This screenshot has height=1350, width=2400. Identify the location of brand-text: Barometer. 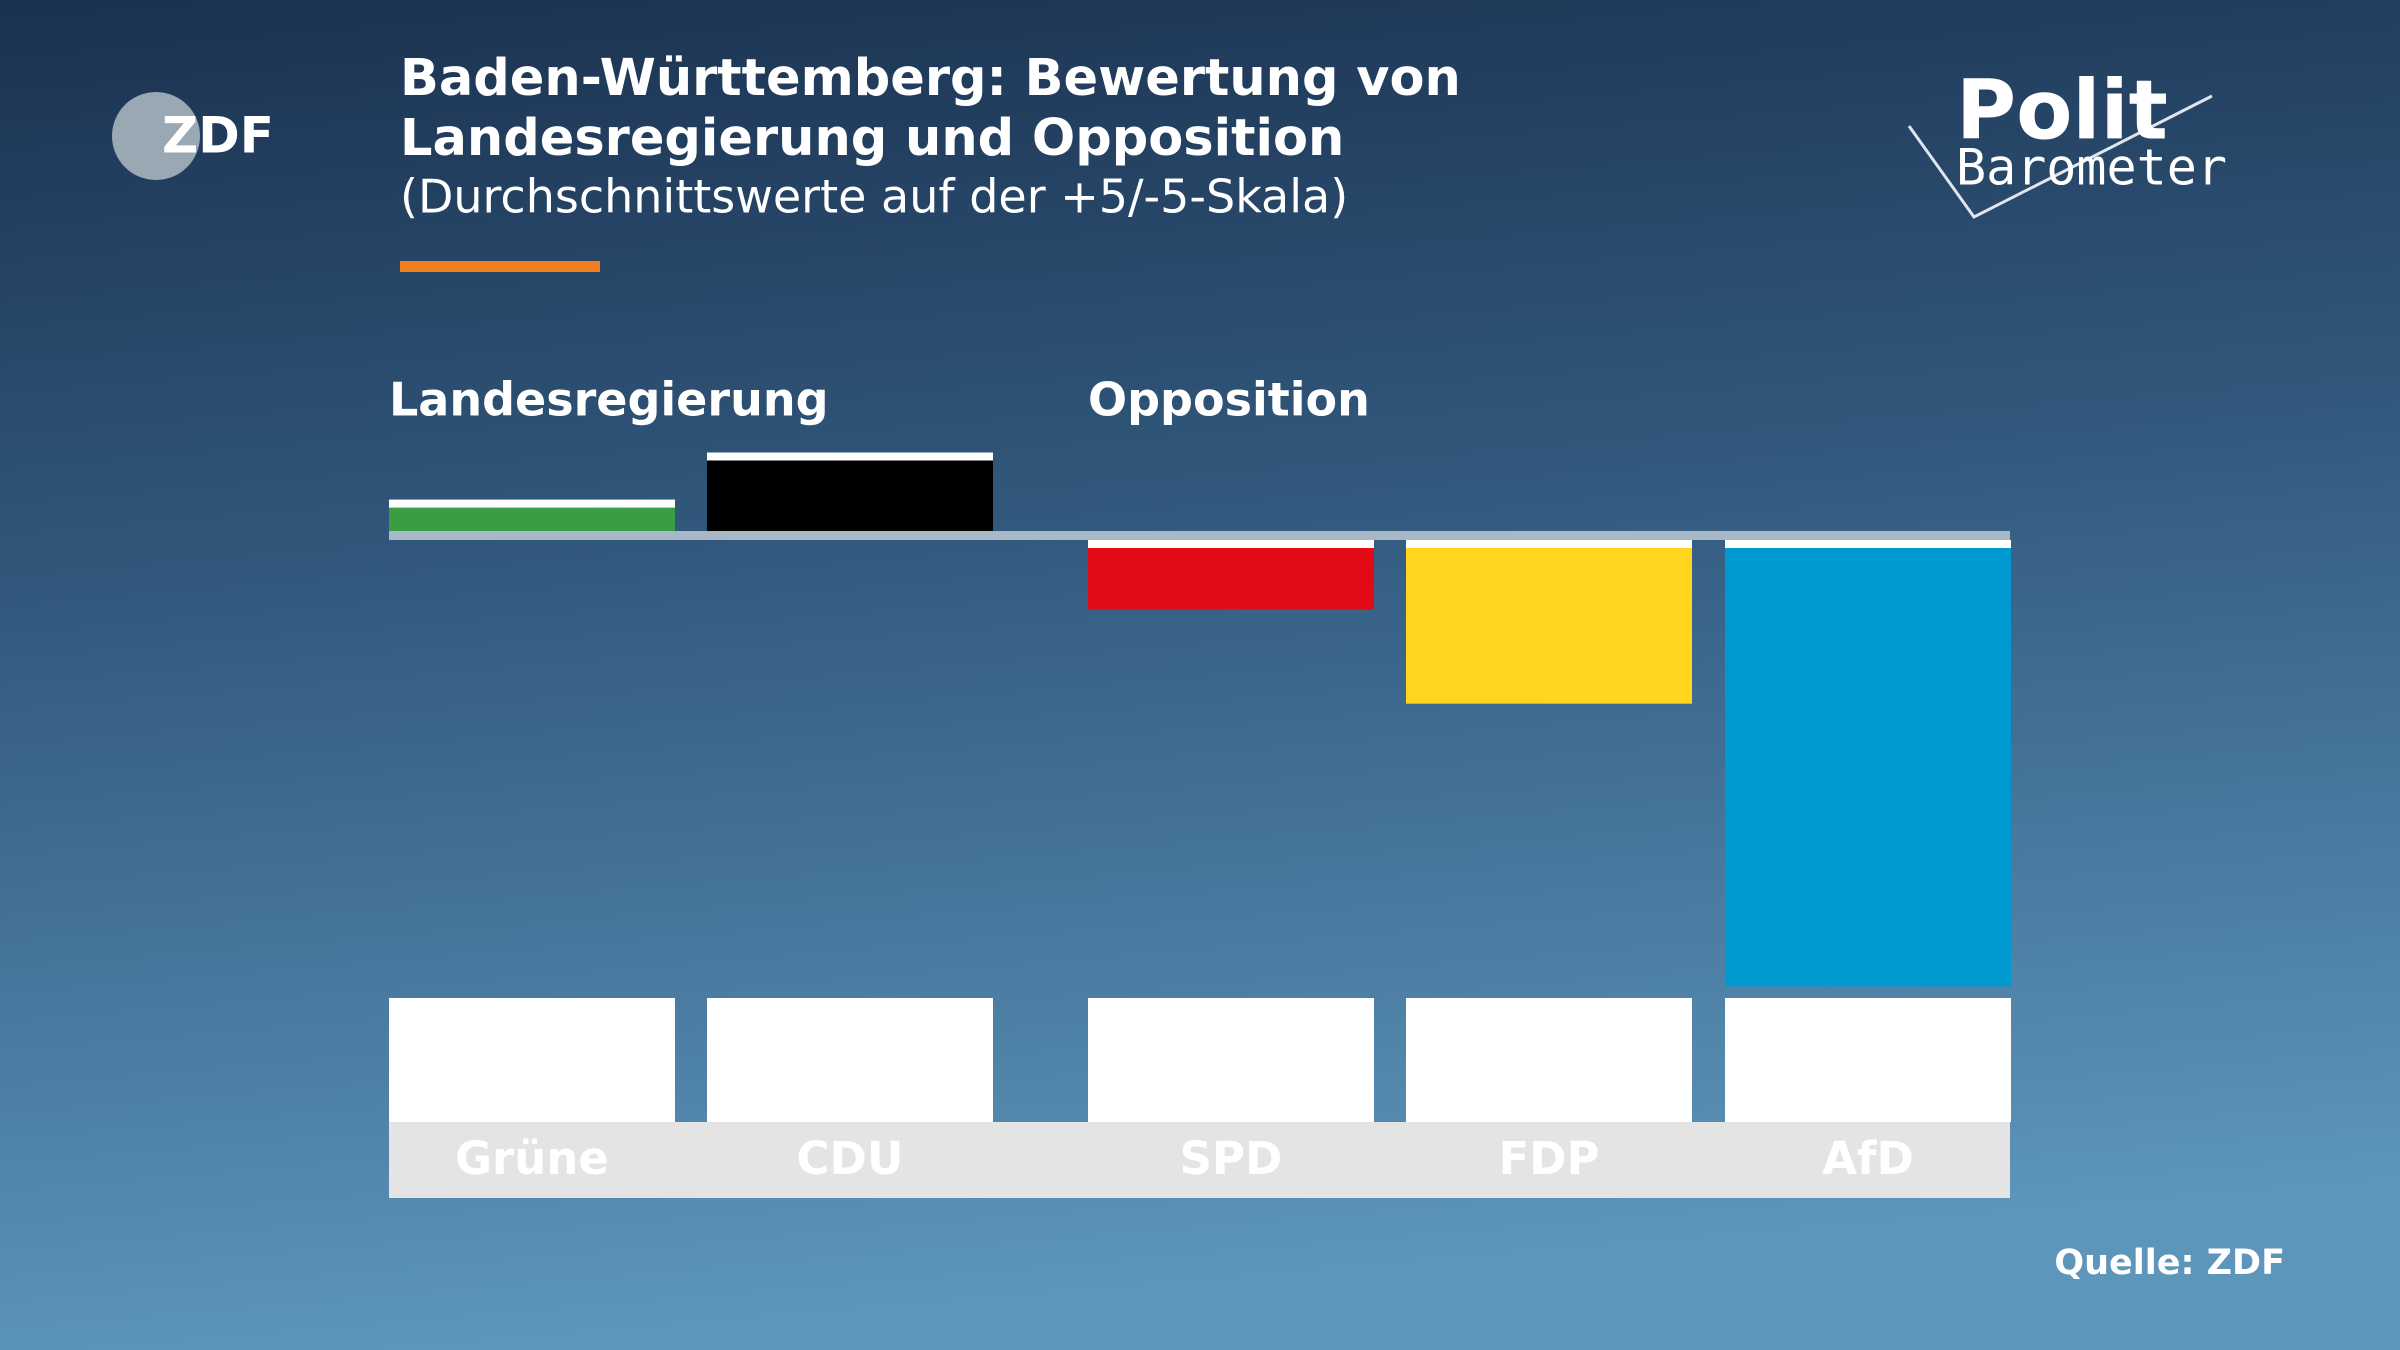
(2091, 168).